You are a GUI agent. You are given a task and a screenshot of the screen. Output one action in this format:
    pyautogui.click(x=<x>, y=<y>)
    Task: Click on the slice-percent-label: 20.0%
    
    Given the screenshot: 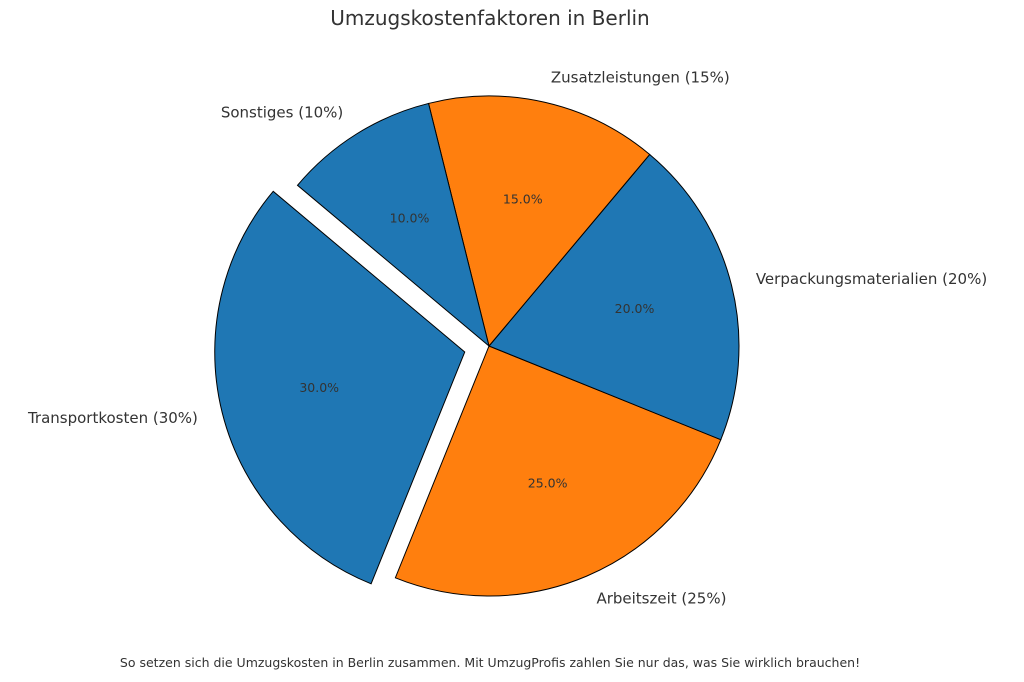 What is the action you would take?
    pyautogui.click(x=635, y=308)
    